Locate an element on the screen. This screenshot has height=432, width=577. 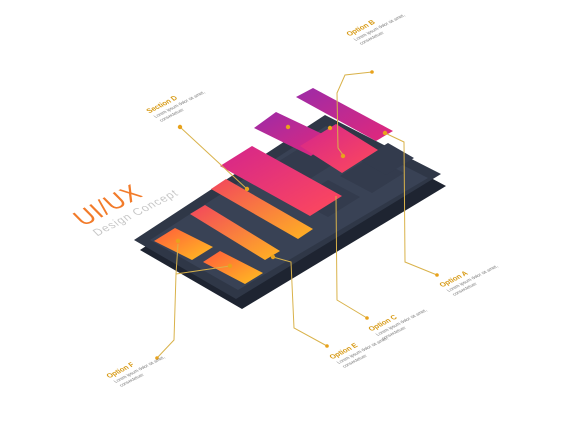
card-pink-square is located at coordinates (339, 148).